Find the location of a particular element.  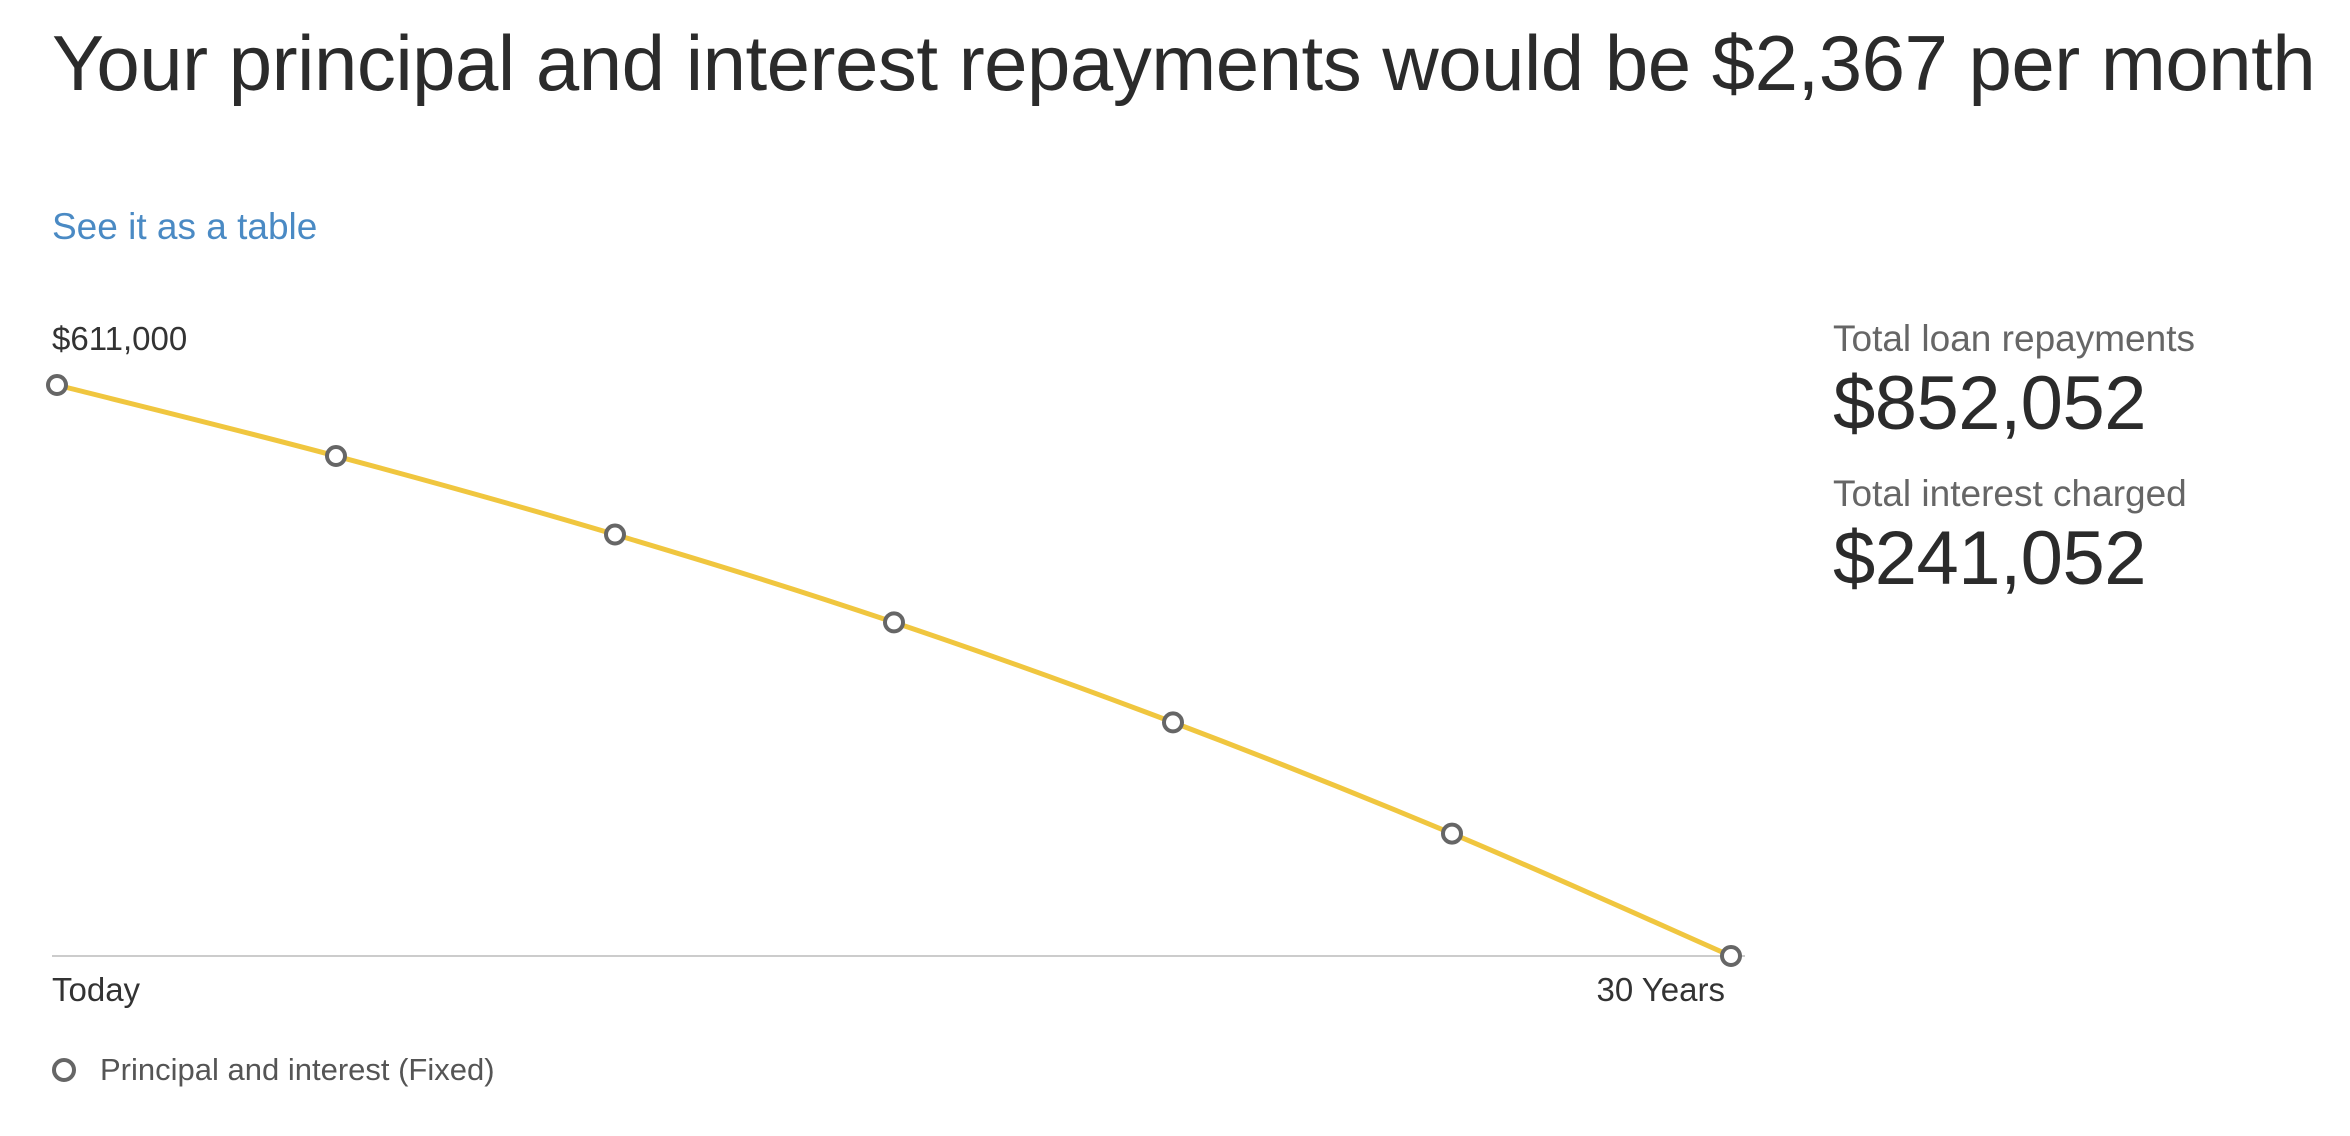

total-repayments-label: Total loan repayments is located at coordinates (2014, 338).